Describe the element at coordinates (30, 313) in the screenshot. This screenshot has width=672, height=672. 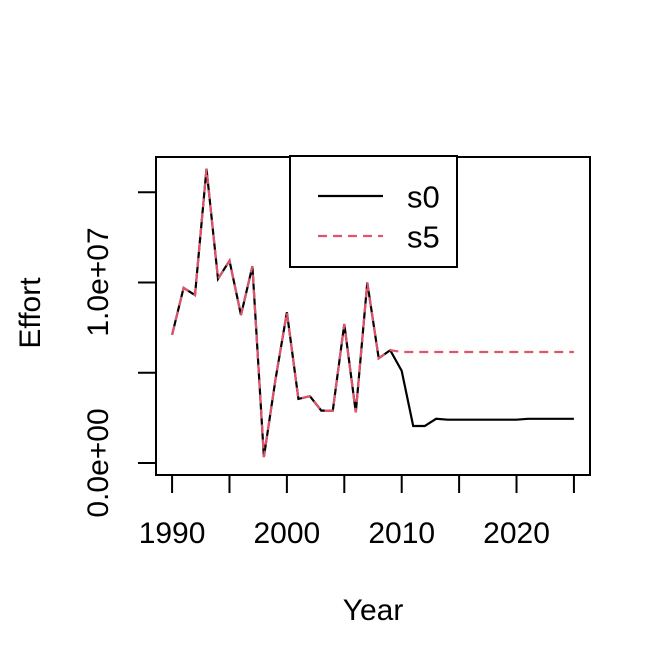
I see `y-axis-title: Effort` at that location.